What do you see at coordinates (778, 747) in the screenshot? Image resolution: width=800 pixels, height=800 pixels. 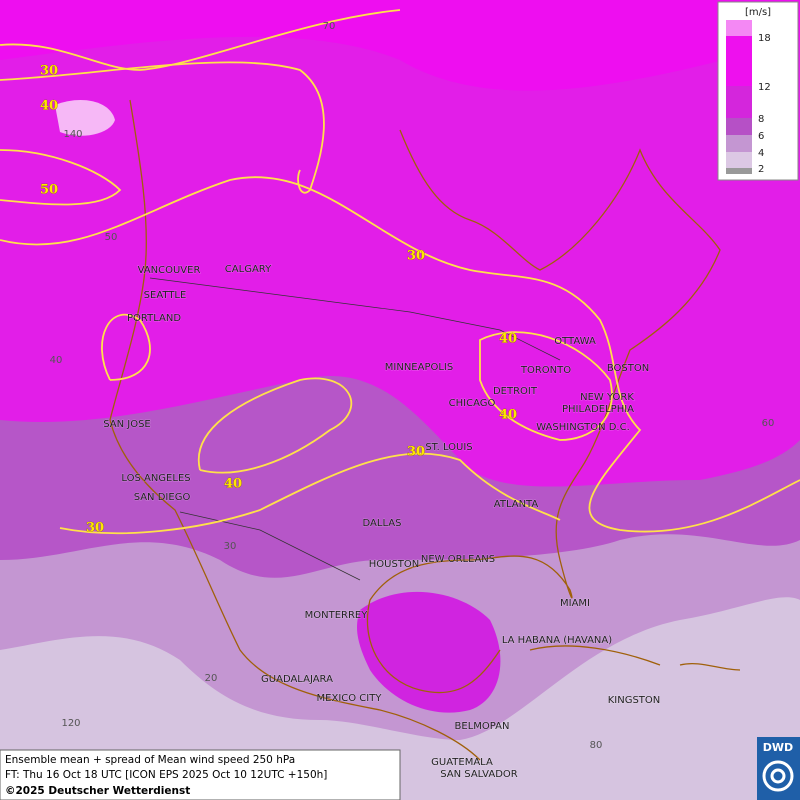 I see `logo-text: DWD` at bounding box center [778, 747].